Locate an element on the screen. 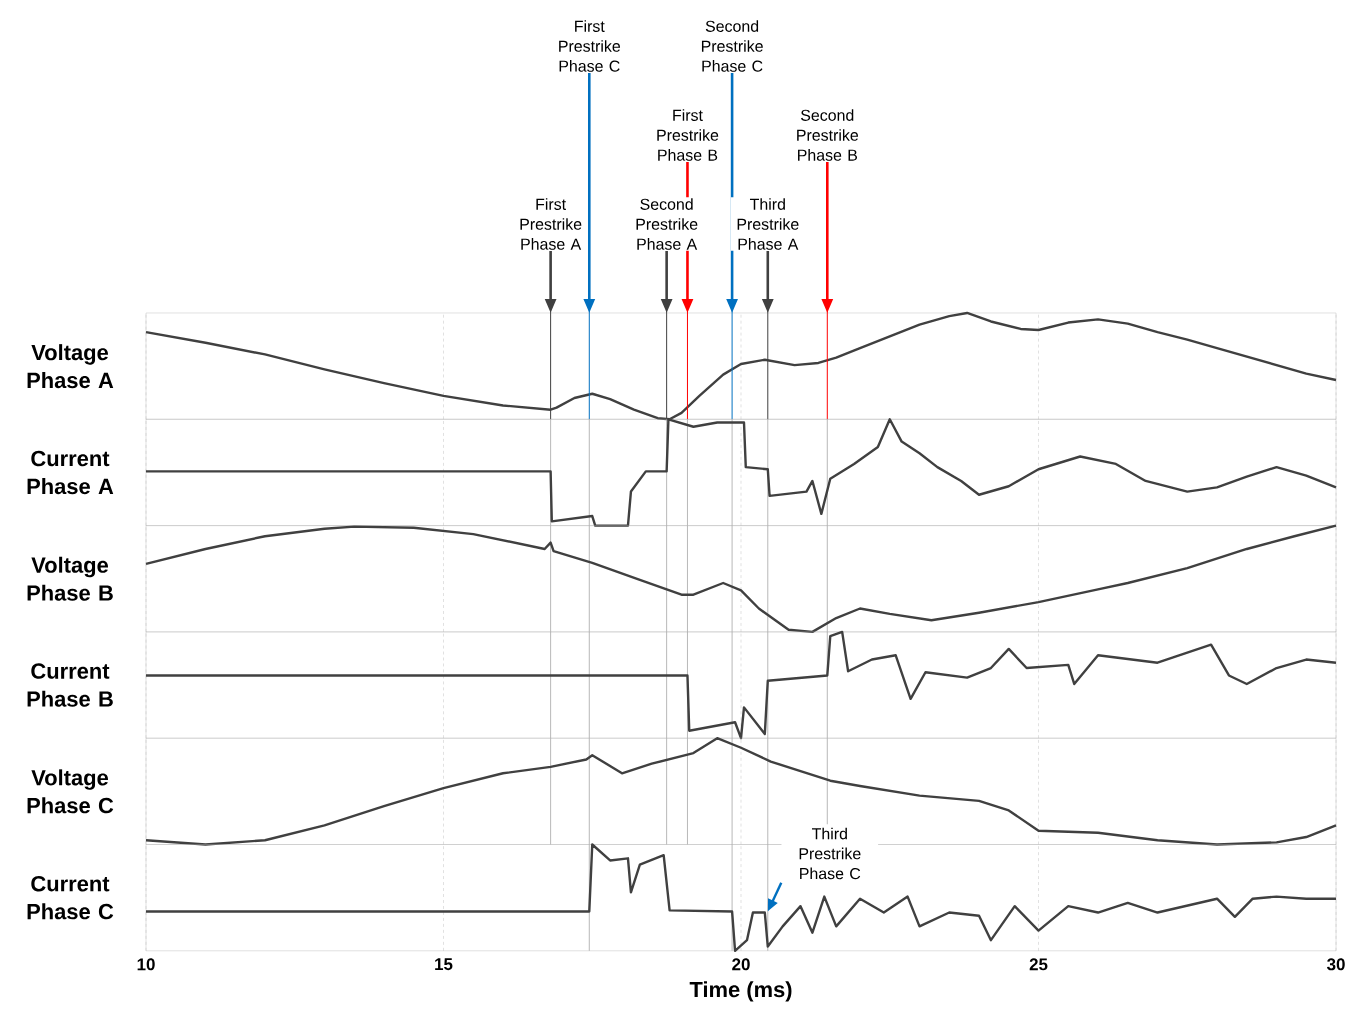 The width and height of the screenshot is (1361, 1024). ref-line-label: First Prestrike Phase A is located at coordinates (551, 224).